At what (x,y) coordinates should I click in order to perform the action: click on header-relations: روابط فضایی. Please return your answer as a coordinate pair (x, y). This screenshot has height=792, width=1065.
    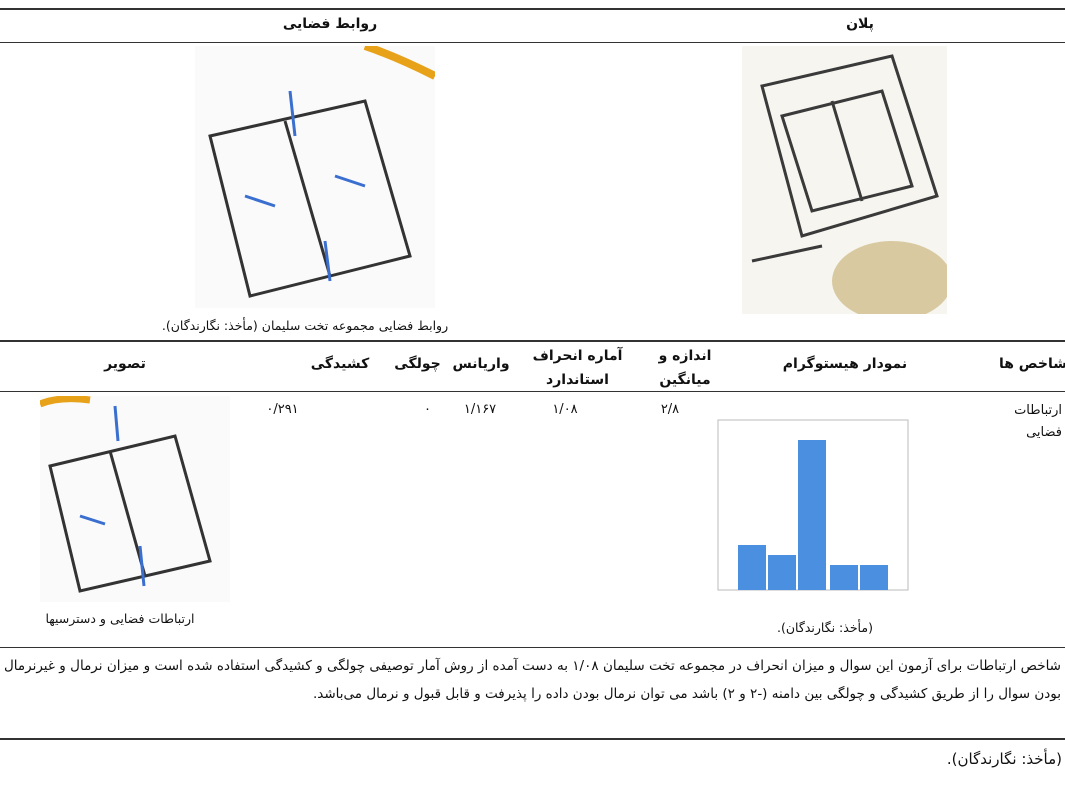
    Looking at the image, I should click on (330, 24).